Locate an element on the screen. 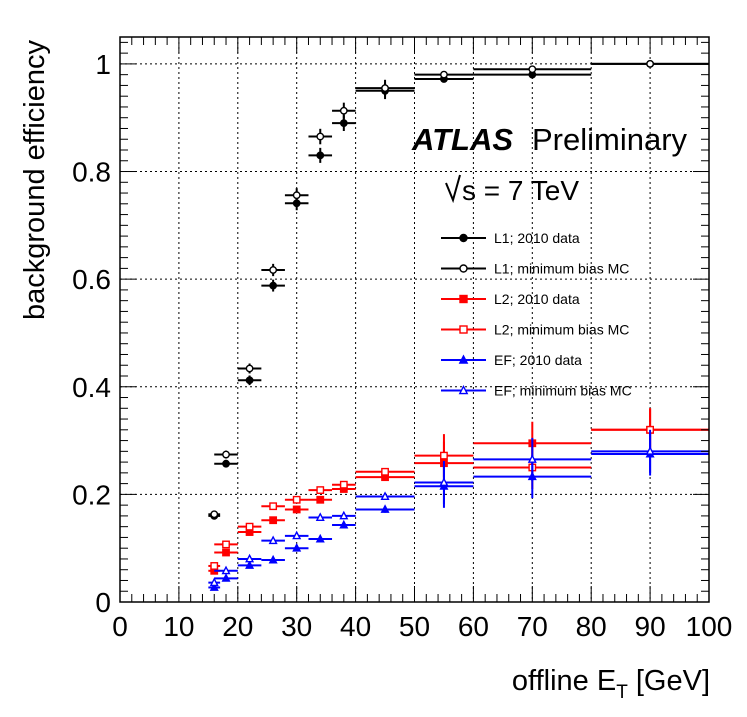  legend-label: L2; minimum bias MC is located at coordinates (561, 330).